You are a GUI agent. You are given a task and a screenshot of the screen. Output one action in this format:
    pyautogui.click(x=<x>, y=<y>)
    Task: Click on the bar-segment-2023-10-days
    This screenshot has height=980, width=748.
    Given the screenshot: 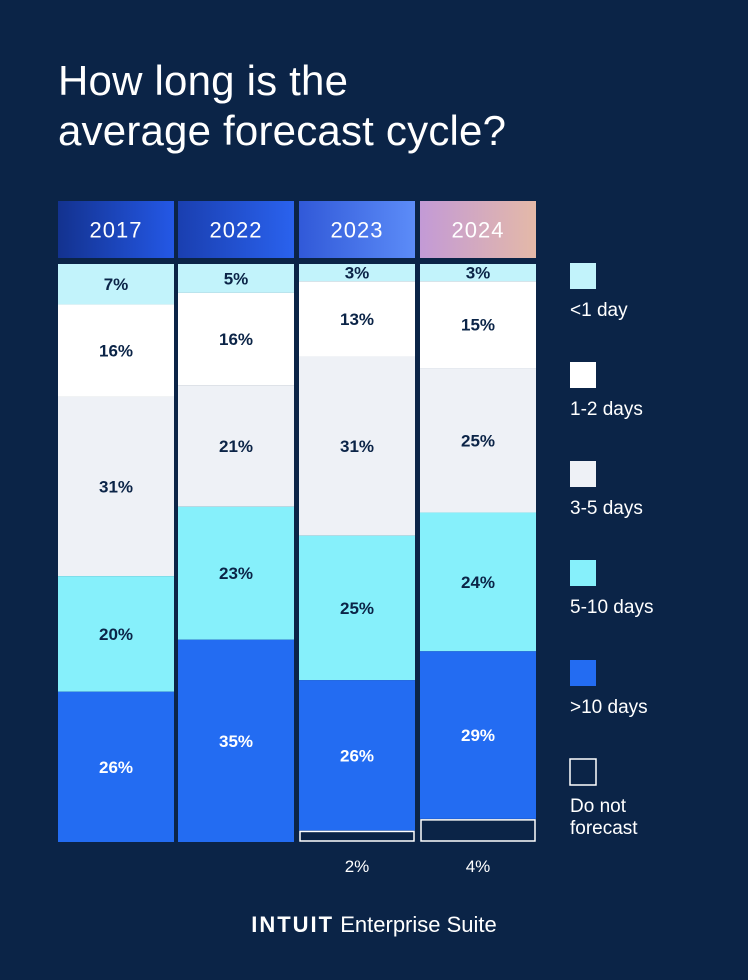 What is the action you would take?
    pyautogui.click(x=357, y=755)
    